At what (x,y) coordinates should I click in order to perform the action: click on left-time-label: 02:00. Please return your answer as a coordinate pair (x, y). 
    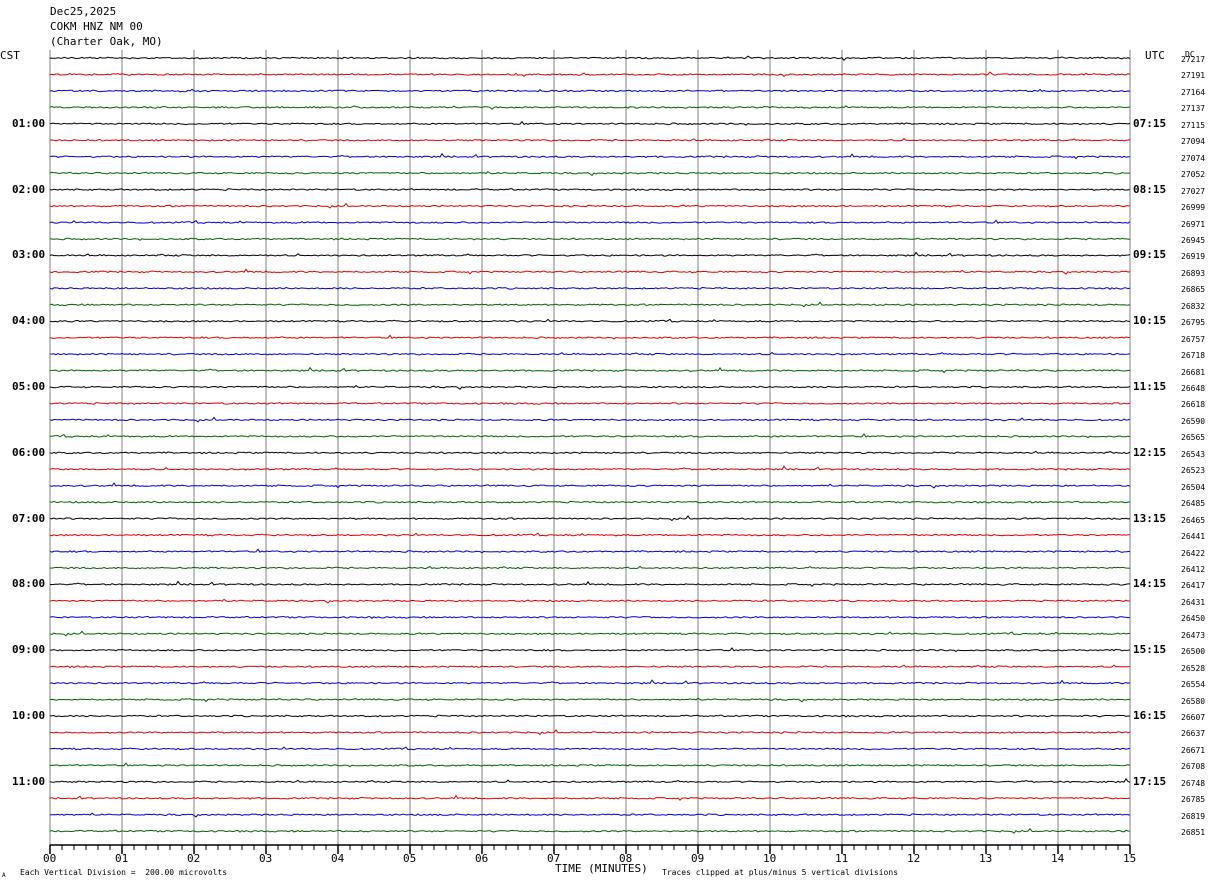
    Looking at the image, I should click on (29, 189).